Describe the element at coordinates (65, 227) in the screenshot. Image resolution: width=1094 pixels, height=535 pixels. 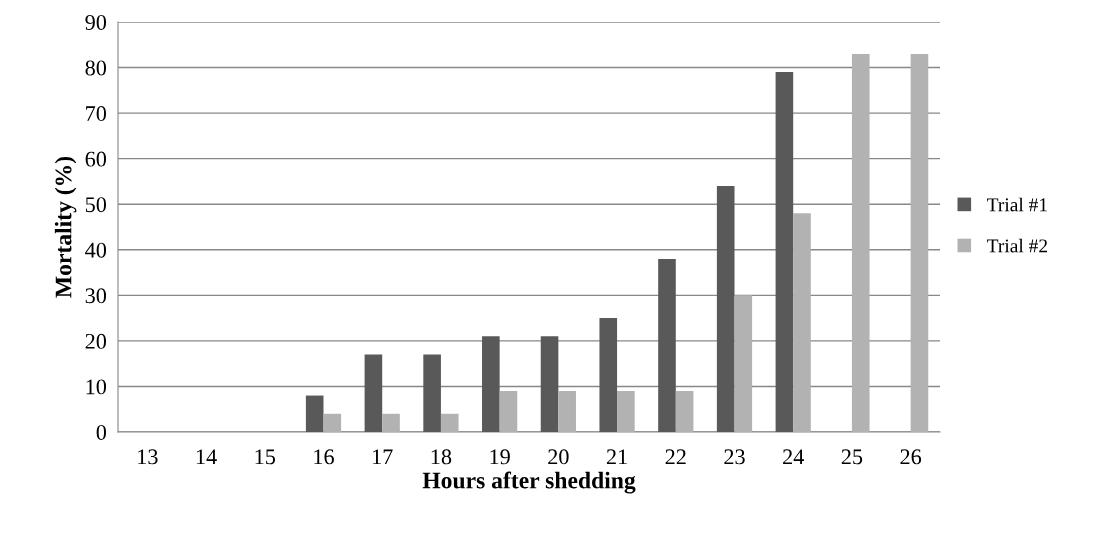
I see `y-axis-title: Mortality (%)` at that location.